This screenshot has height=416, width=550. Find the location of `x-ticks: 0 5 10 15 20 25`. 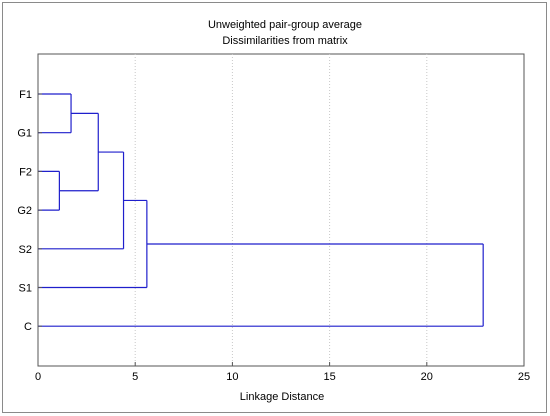

x-ticks: 0 5 10 15 20 25 is located at coordinates (282, 372).